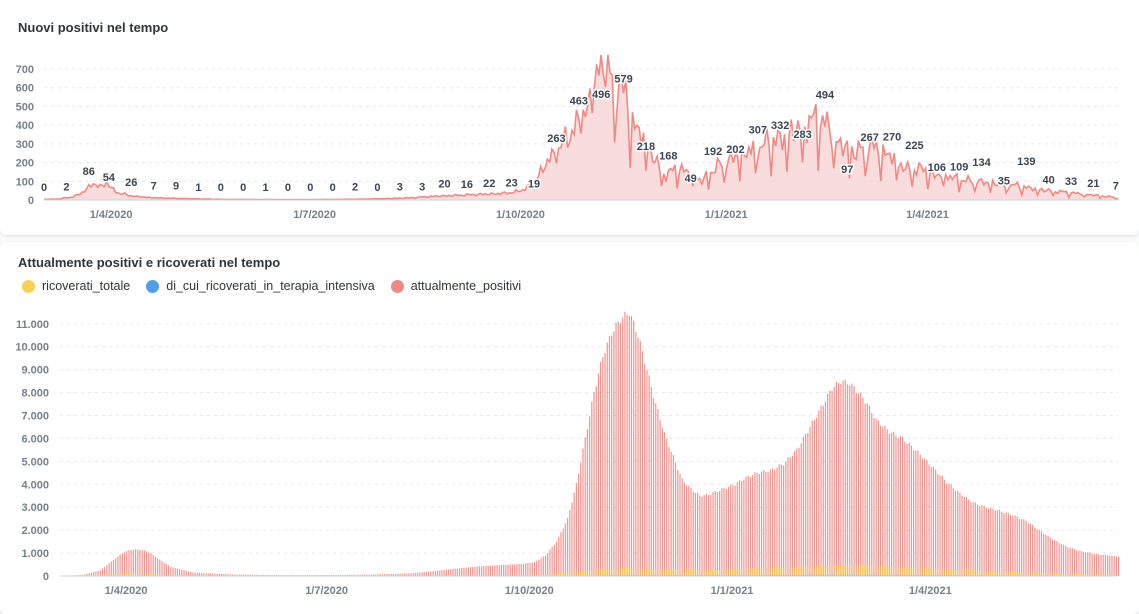  I want to click on data-label: 218, so click(646, 147).